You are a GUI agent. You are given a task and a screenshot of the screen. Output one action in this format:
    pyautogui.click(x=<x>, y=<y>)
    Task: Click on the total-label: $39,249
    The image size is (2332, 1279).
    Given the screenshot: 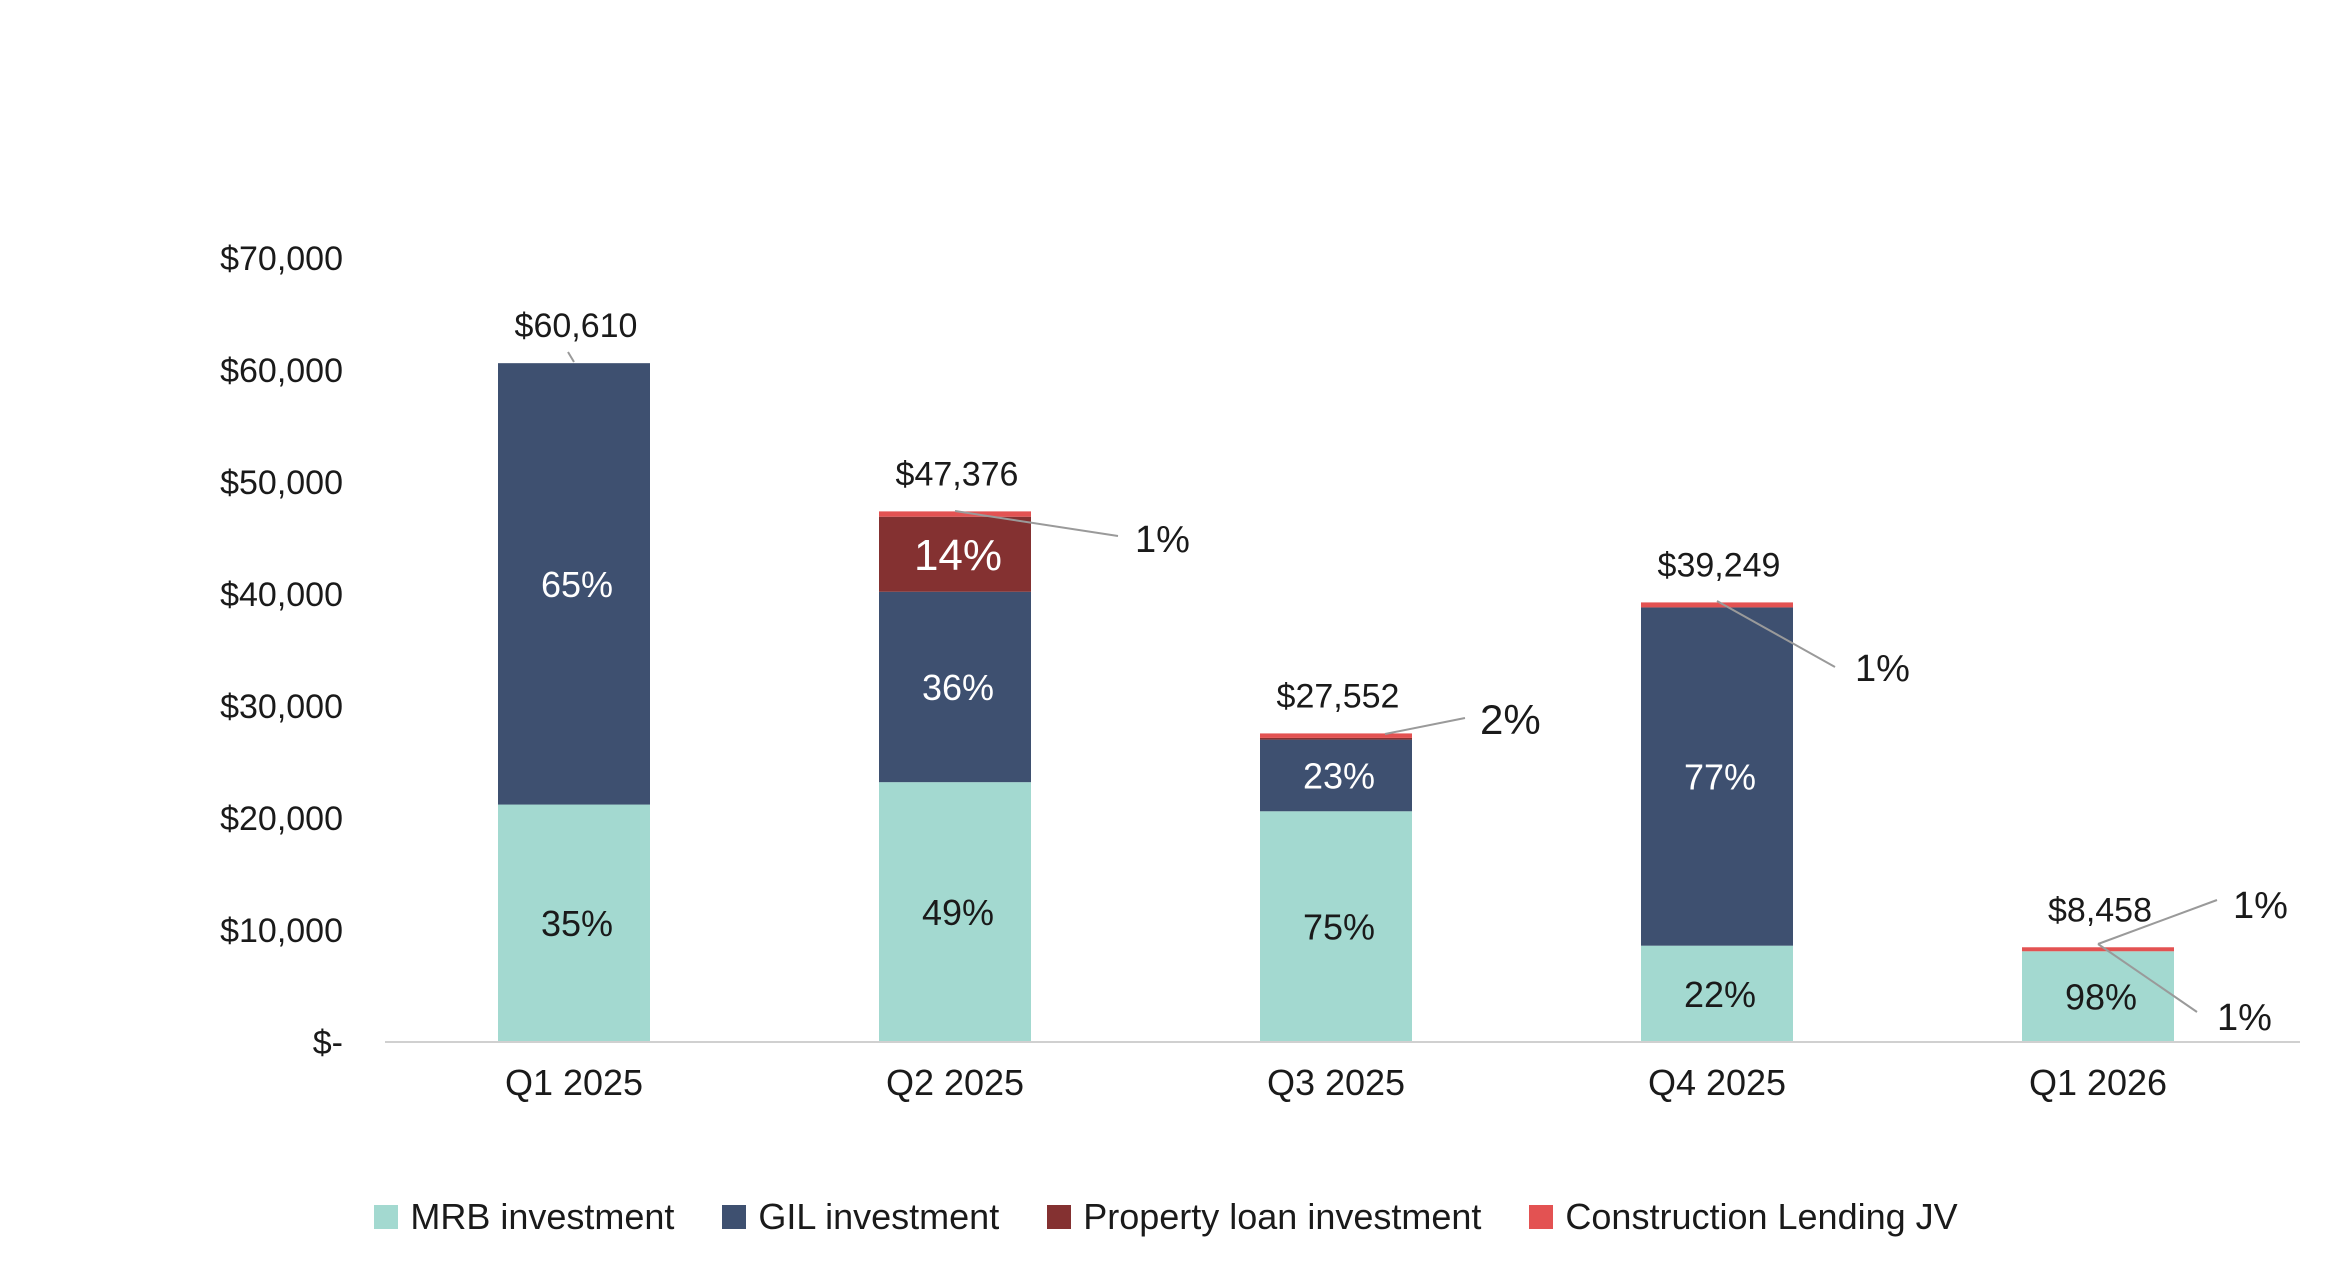 What is the action you would take?
    pyautogui.click(x=1719, y=565)
    